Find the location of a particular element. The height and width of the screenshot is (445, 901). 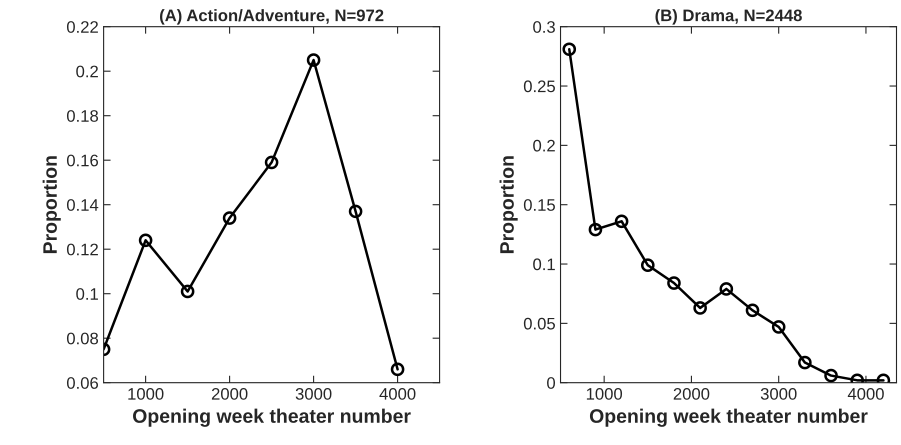

y-tick-label: 0 is located at coordinates (551, 383).